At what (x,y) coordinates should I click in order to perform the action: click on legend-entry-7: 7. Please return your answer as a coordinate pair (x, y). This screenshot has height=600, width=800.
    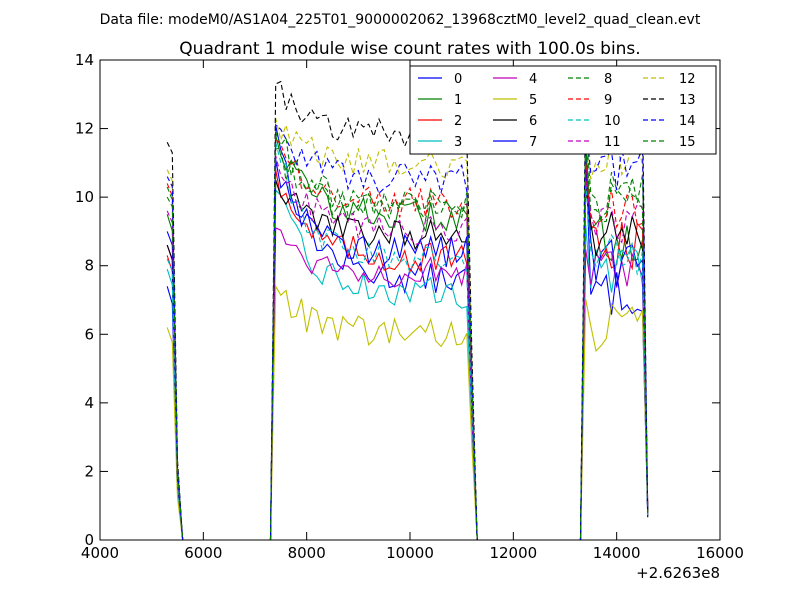
    Looking at the image, I should click on (515, 142).